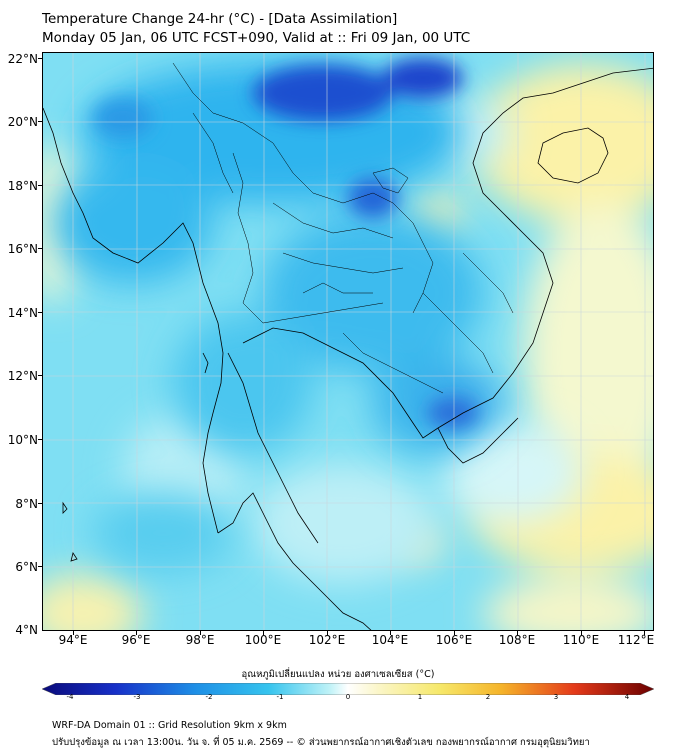 The height and width of the screenshot is (756, 676). What do you see at coordinates (636, 640) in the screenshot?
I see `lon-label: 112°E` at bounding box center [636, 640].